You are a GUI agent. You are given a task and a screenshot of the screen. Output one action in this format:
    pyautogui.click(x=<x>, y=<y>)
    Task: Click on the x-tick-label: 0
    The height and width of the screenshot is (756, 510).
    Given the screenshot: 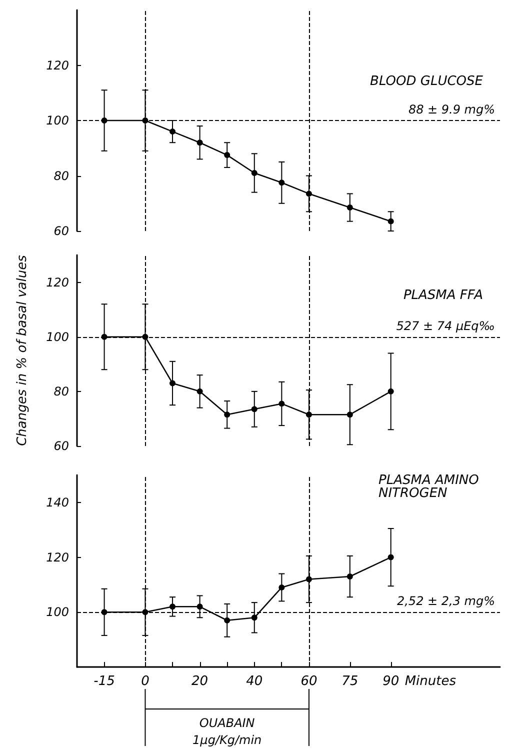 What is the action you would take?
    pyautogui.click(x=145, y=681)
    